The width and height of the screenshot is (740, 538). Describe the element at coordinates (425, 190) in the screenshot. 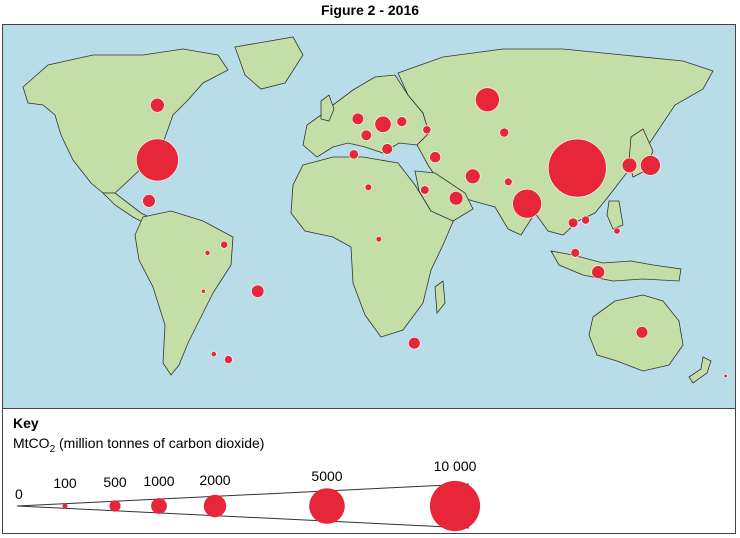

I see `egypt-emitter` at that location.